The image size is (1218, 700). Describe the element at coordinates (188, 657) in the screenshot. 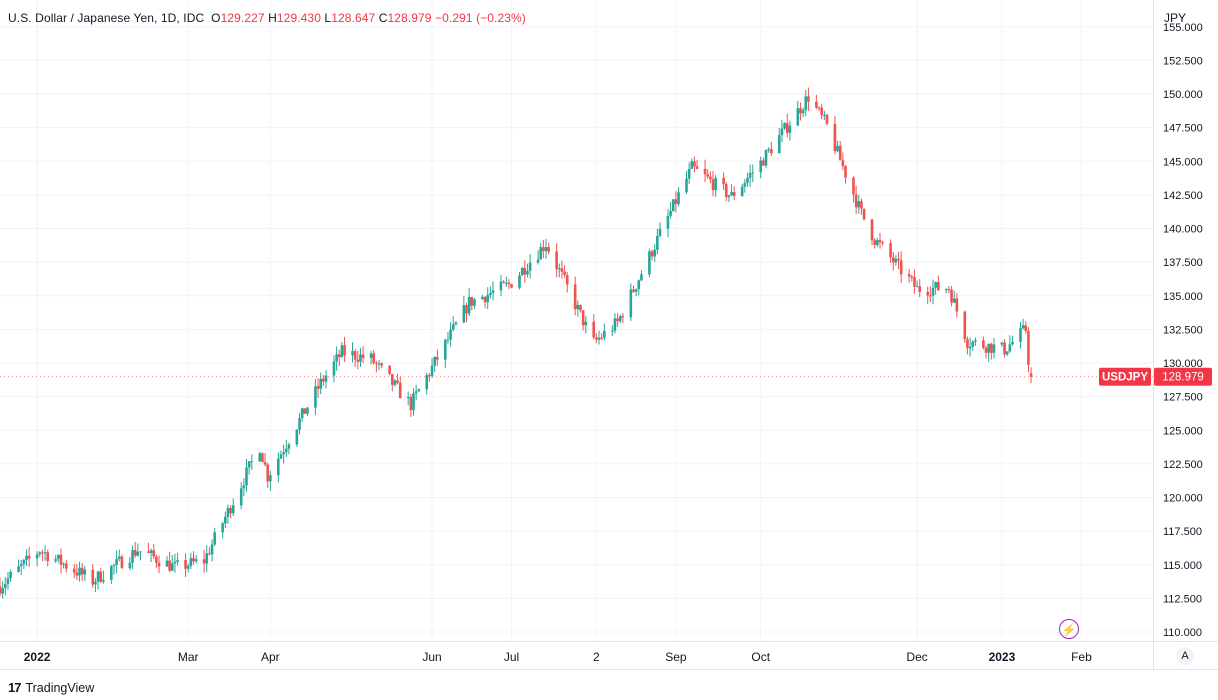

I see `x-tick-label: Mar` at that location.